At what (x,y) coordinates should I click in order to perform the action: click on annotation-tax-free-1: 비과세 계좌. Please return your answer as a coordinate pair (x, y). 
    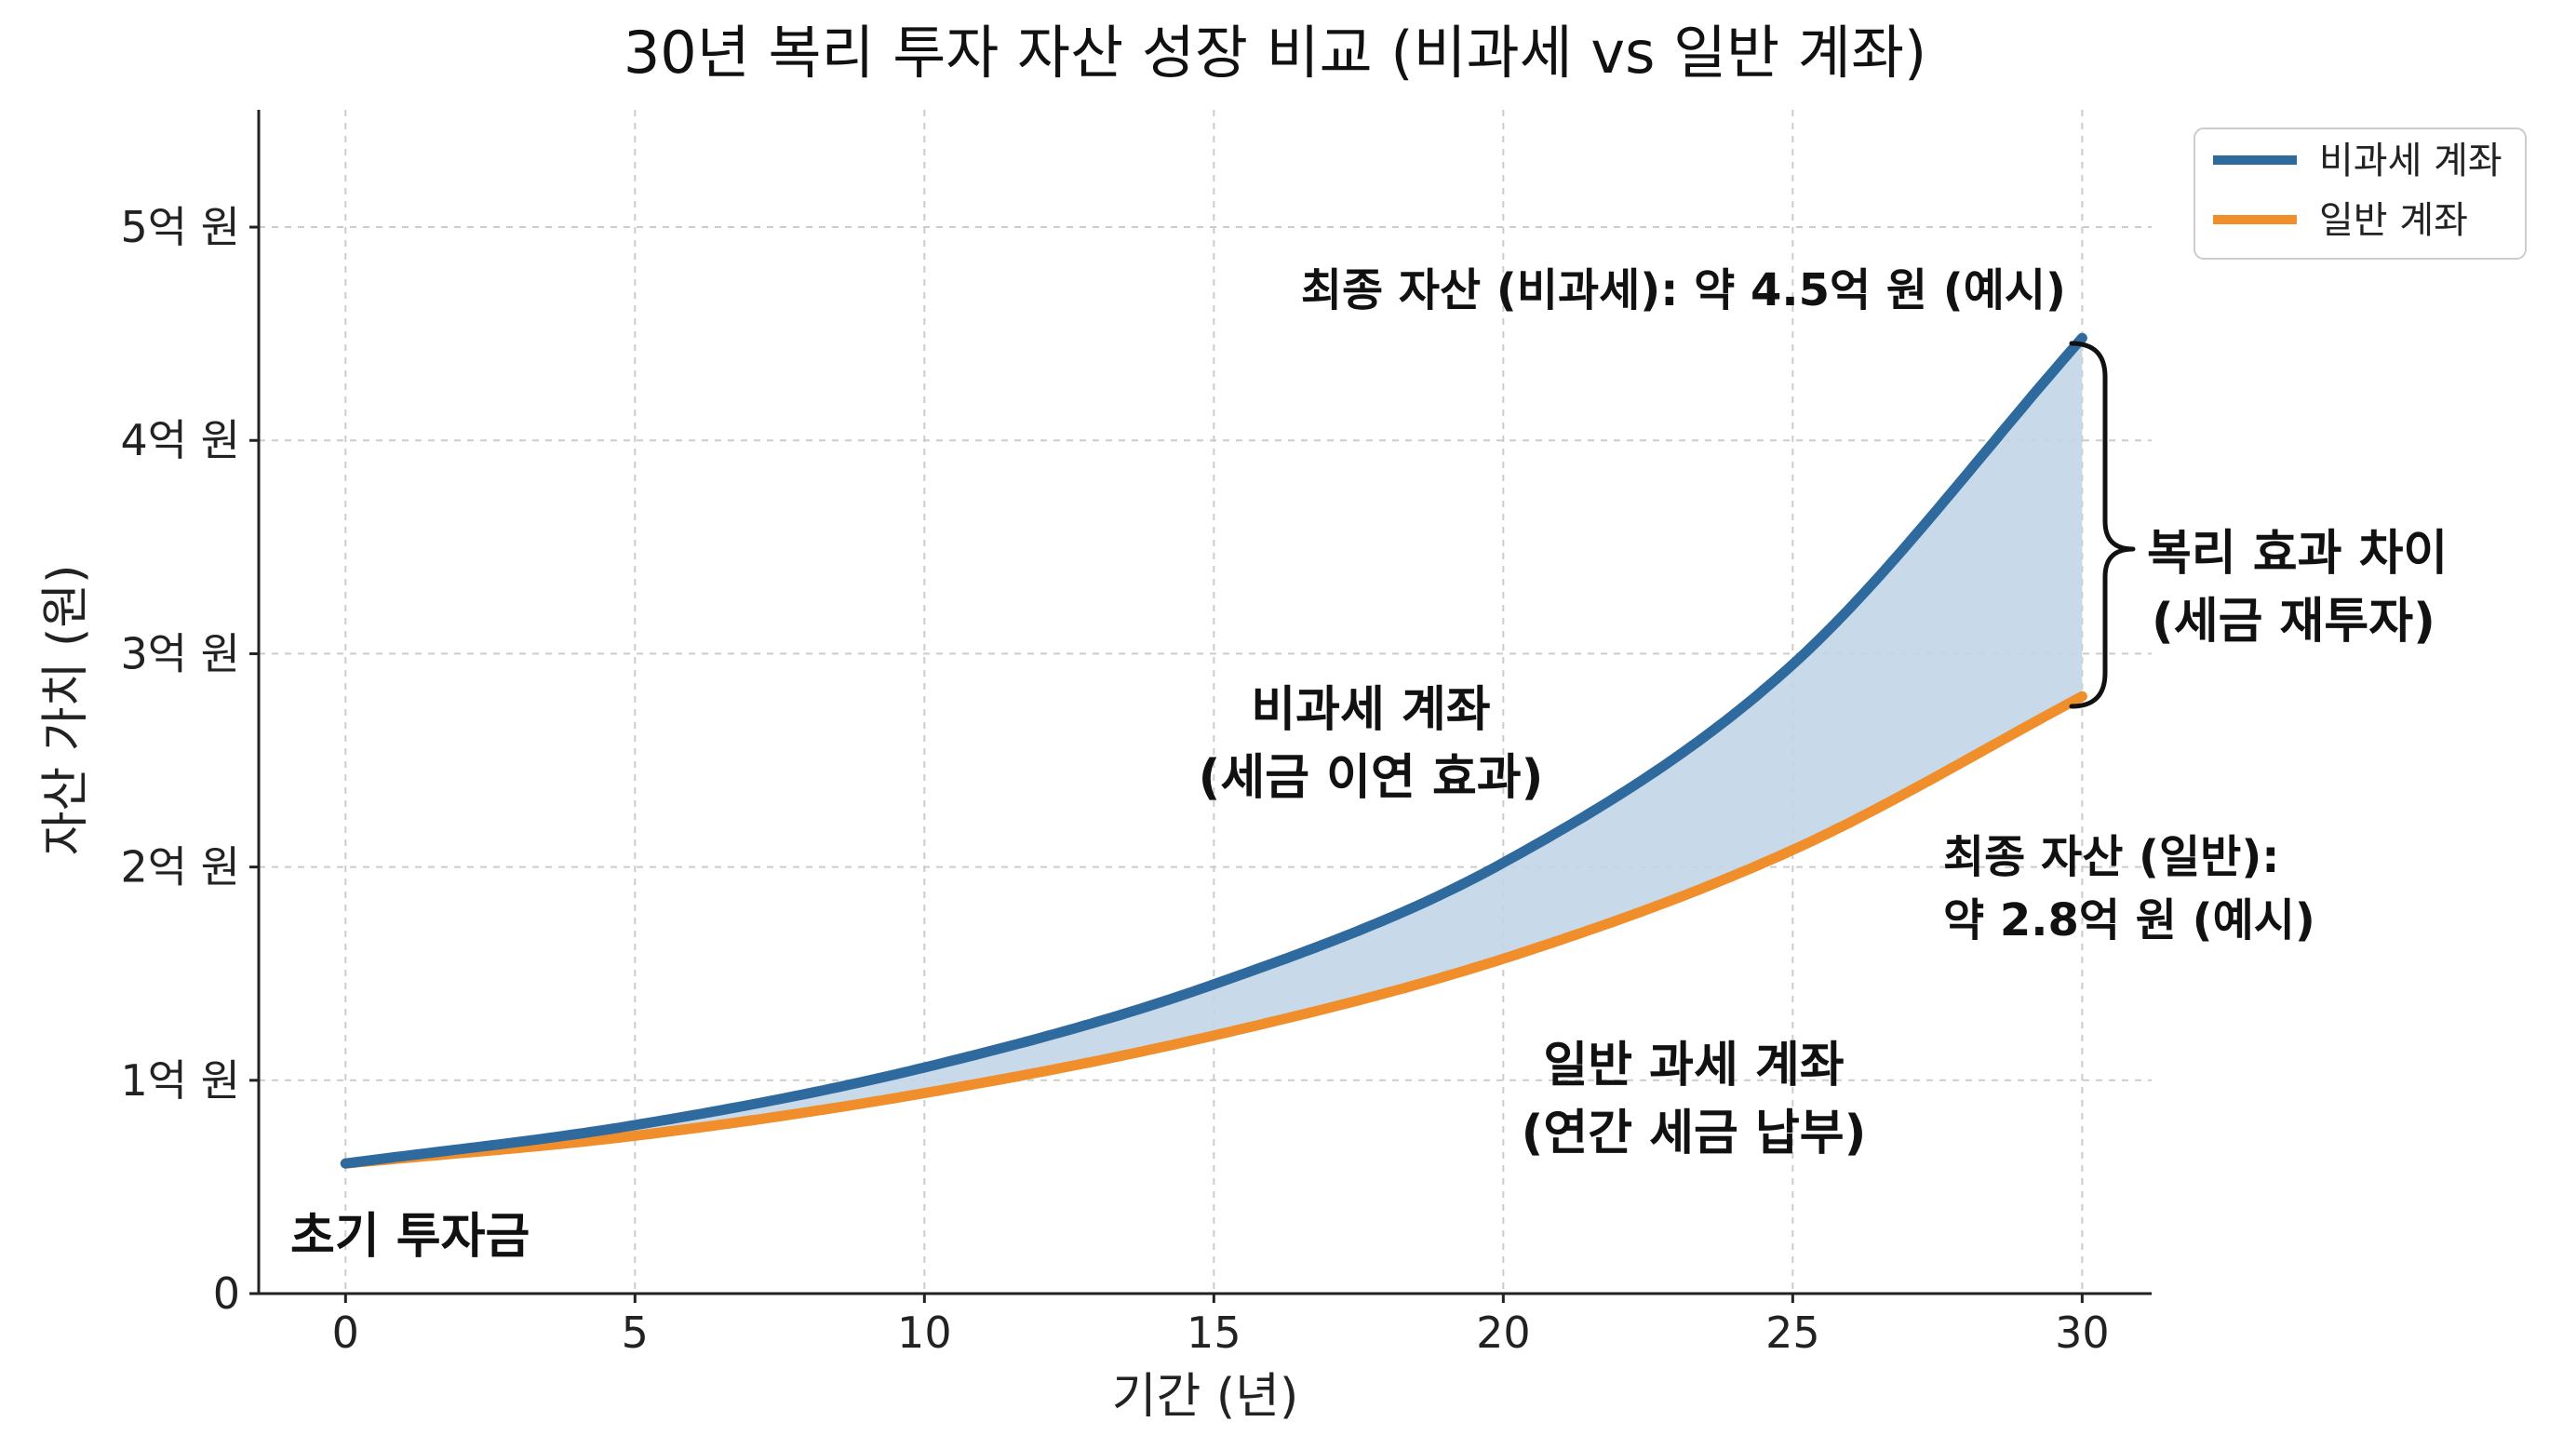
    Looking at the image, I should click on (1370, 710).